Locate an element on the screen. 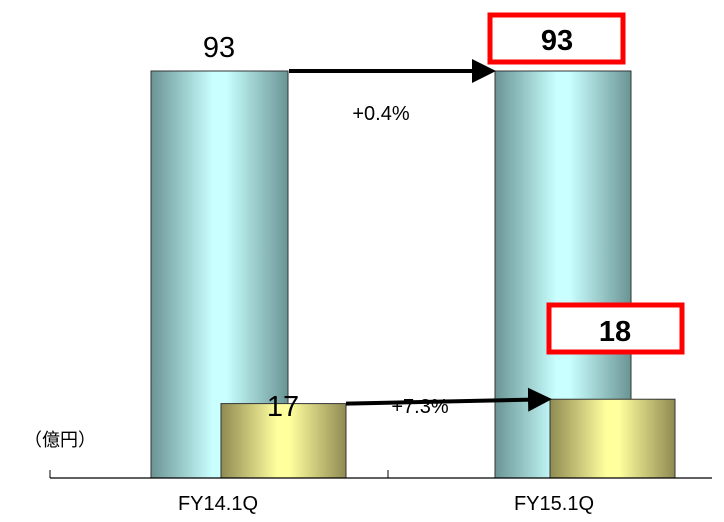 This screenshot has height=522, width=724. value-label-series1-FY15.1Q: 18 is located at coordinates (615, 332).